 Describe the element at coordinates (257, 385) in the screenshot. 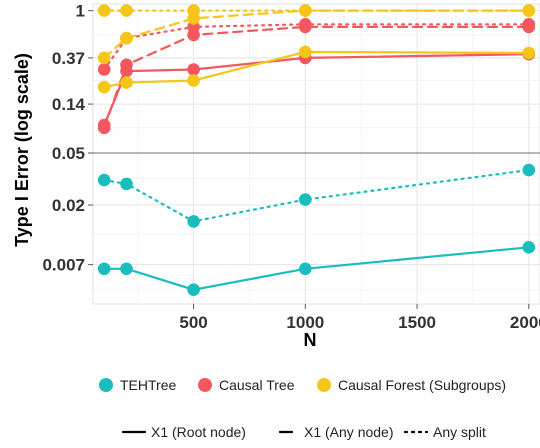

I see `legend-label: Causal Tree` at that location.